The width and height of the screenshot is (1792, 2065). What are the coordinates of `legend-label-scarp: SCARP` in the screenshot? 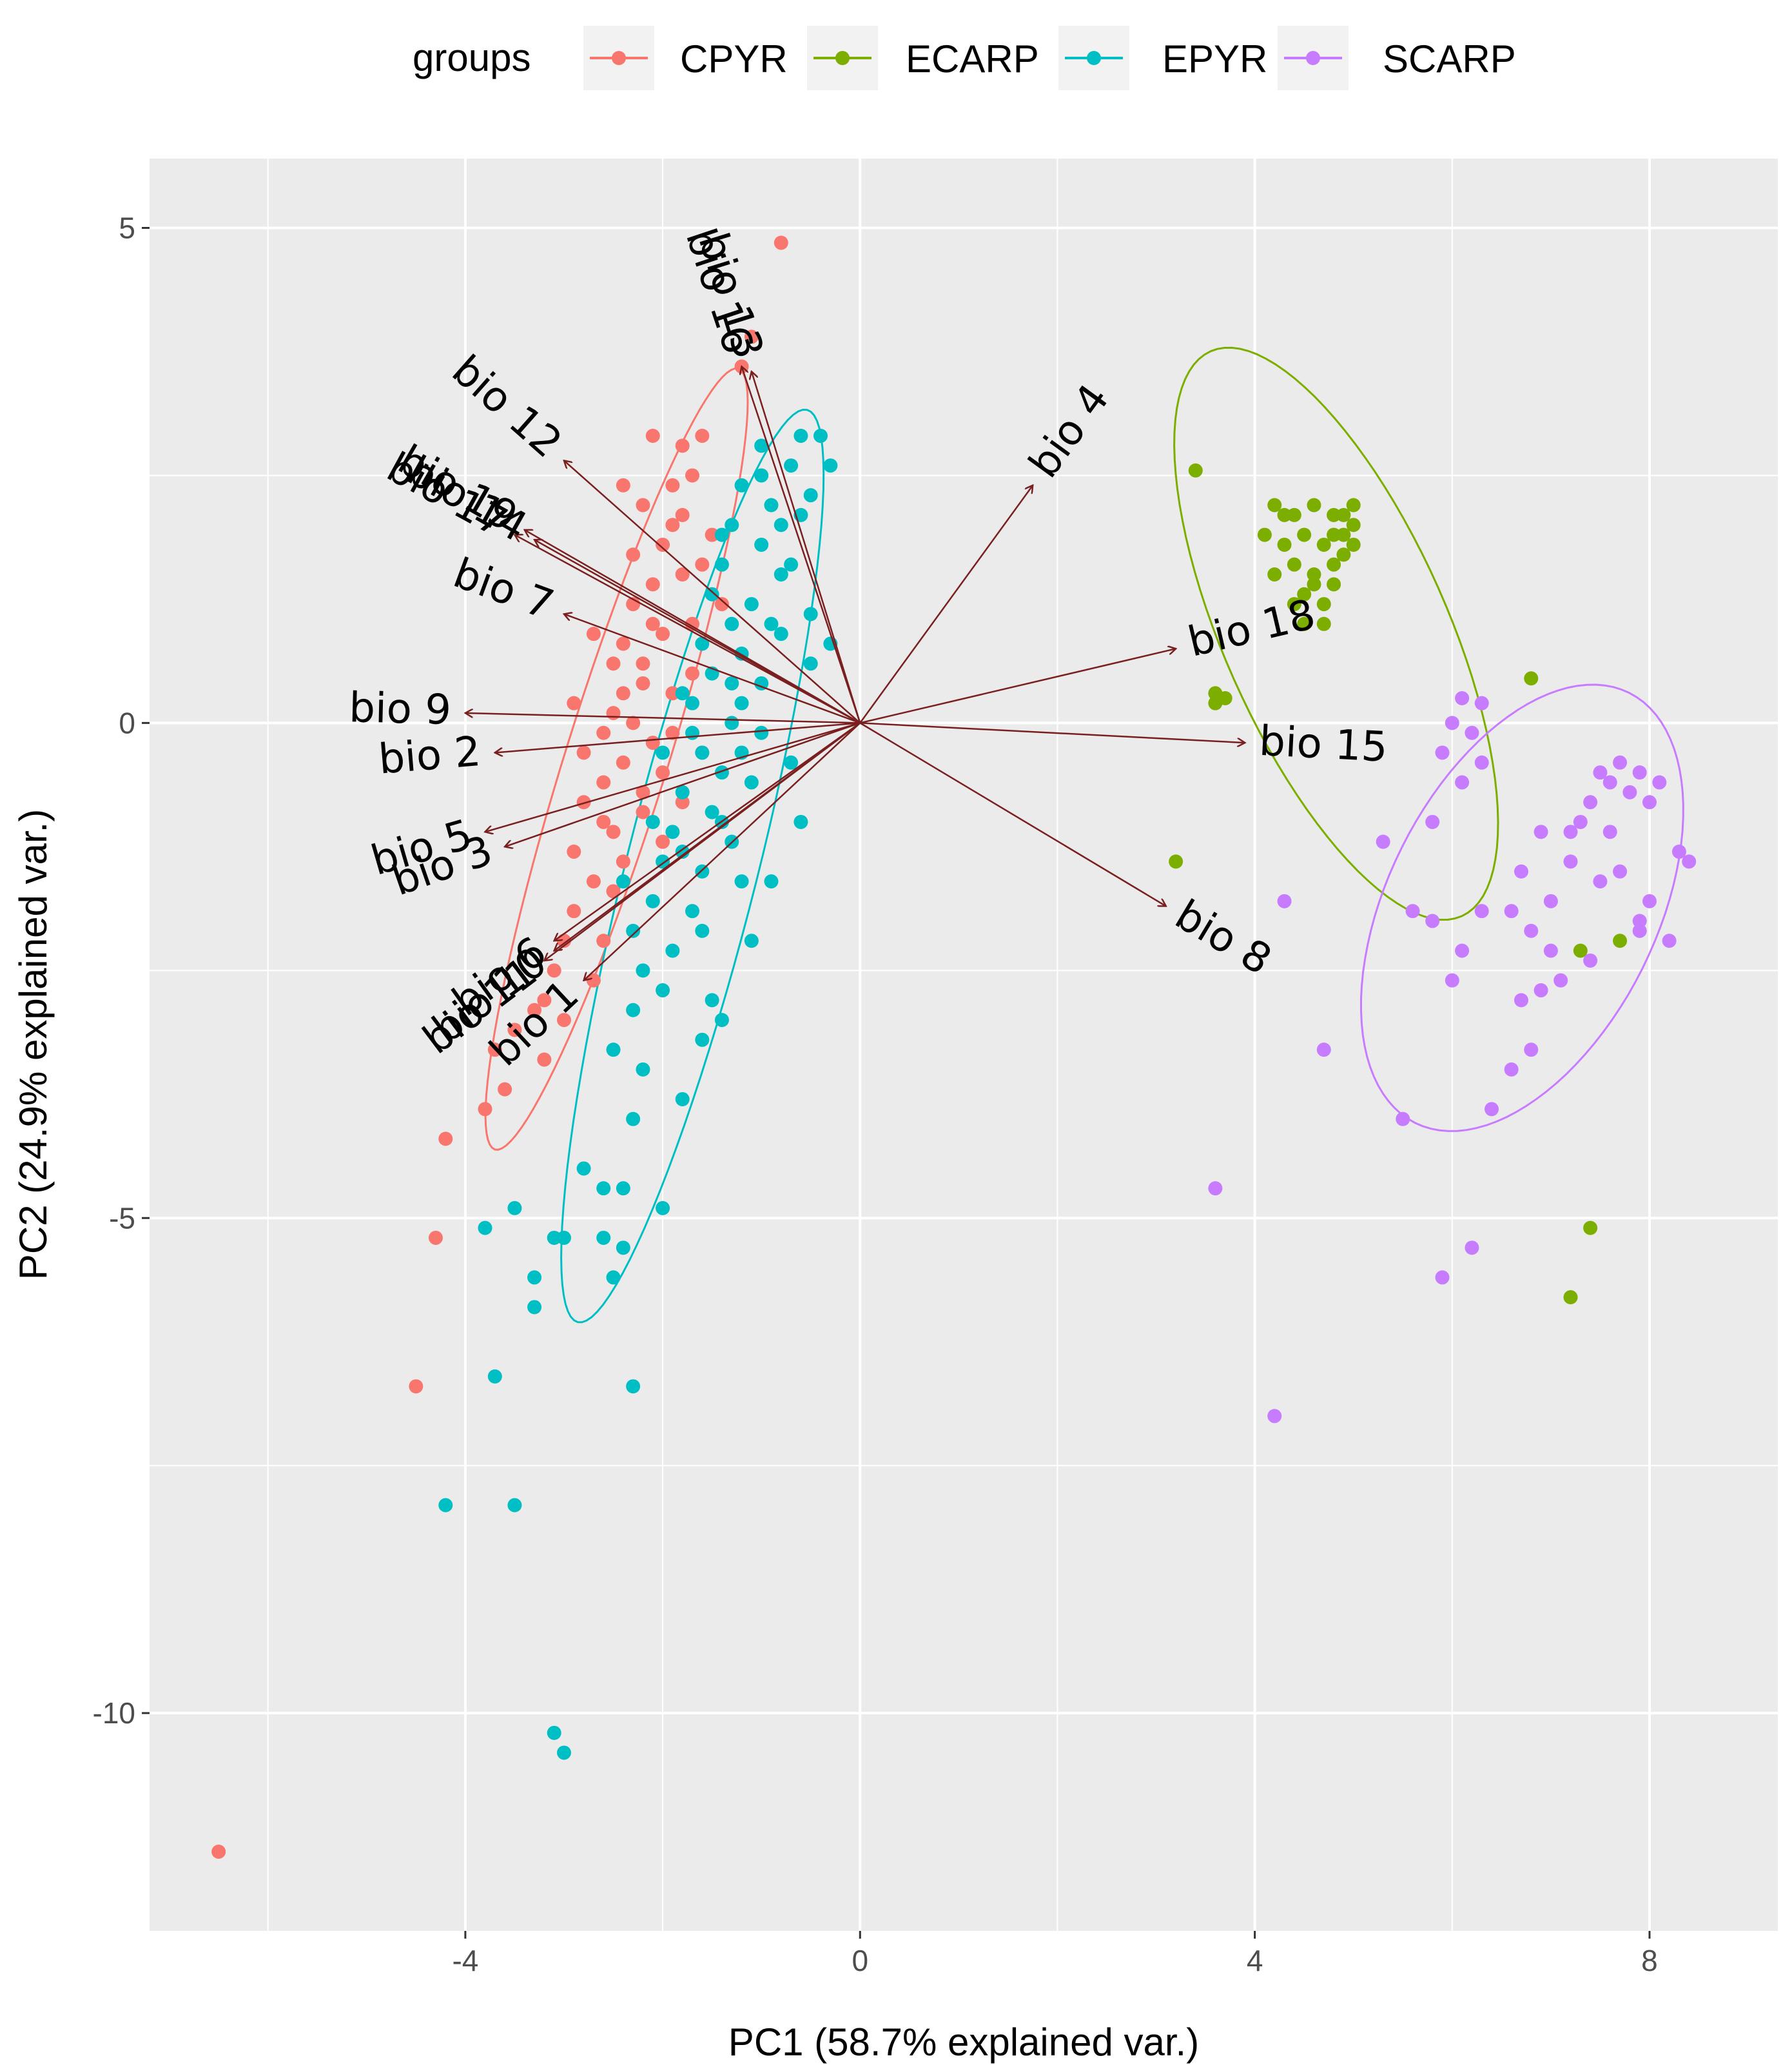 It's located at (1449, 59).